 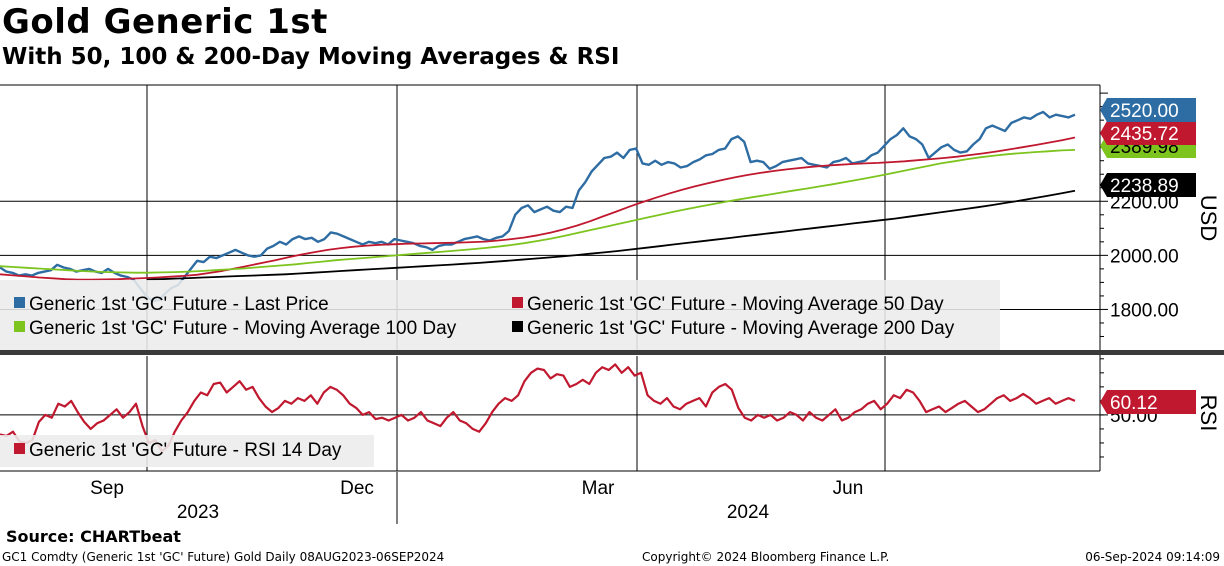 I want to click on callout-price-bg, so click(x=1148, y=110).